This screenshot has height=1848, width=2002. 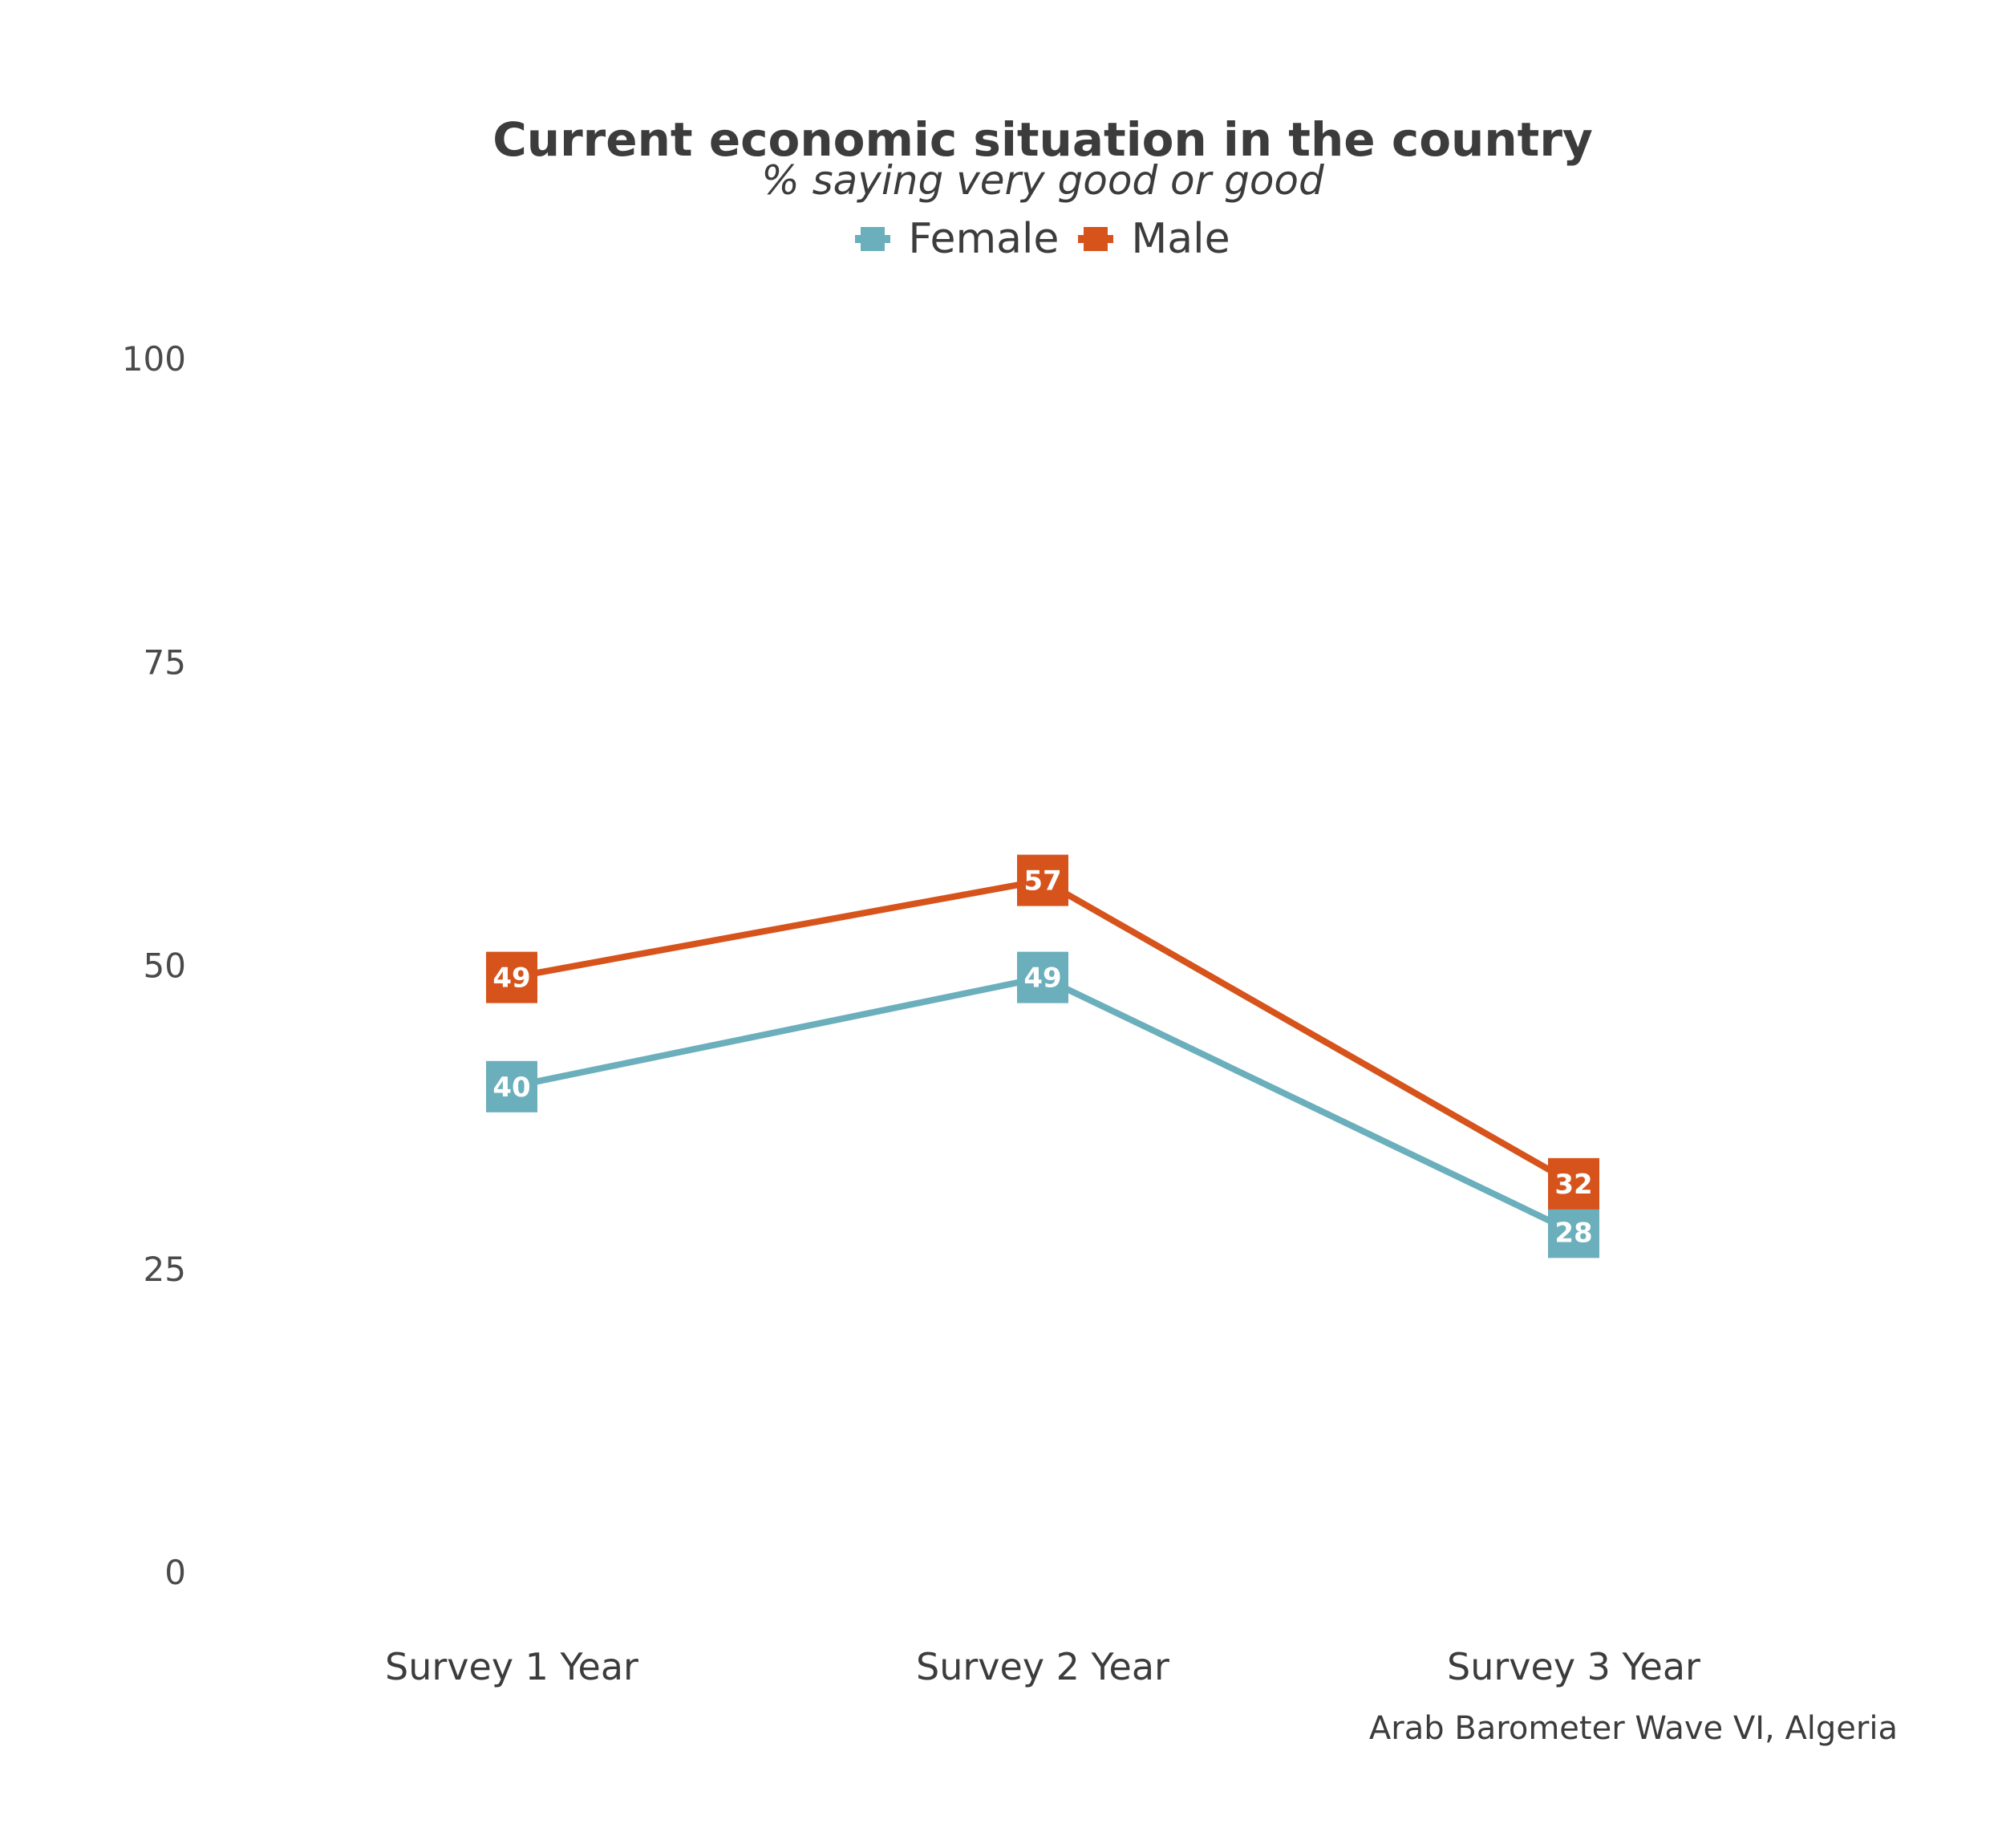 What do you see at coordinates (984, 239) in the screenshot?
I see `legend-label-female: Female` at bounding box center [984, 239].